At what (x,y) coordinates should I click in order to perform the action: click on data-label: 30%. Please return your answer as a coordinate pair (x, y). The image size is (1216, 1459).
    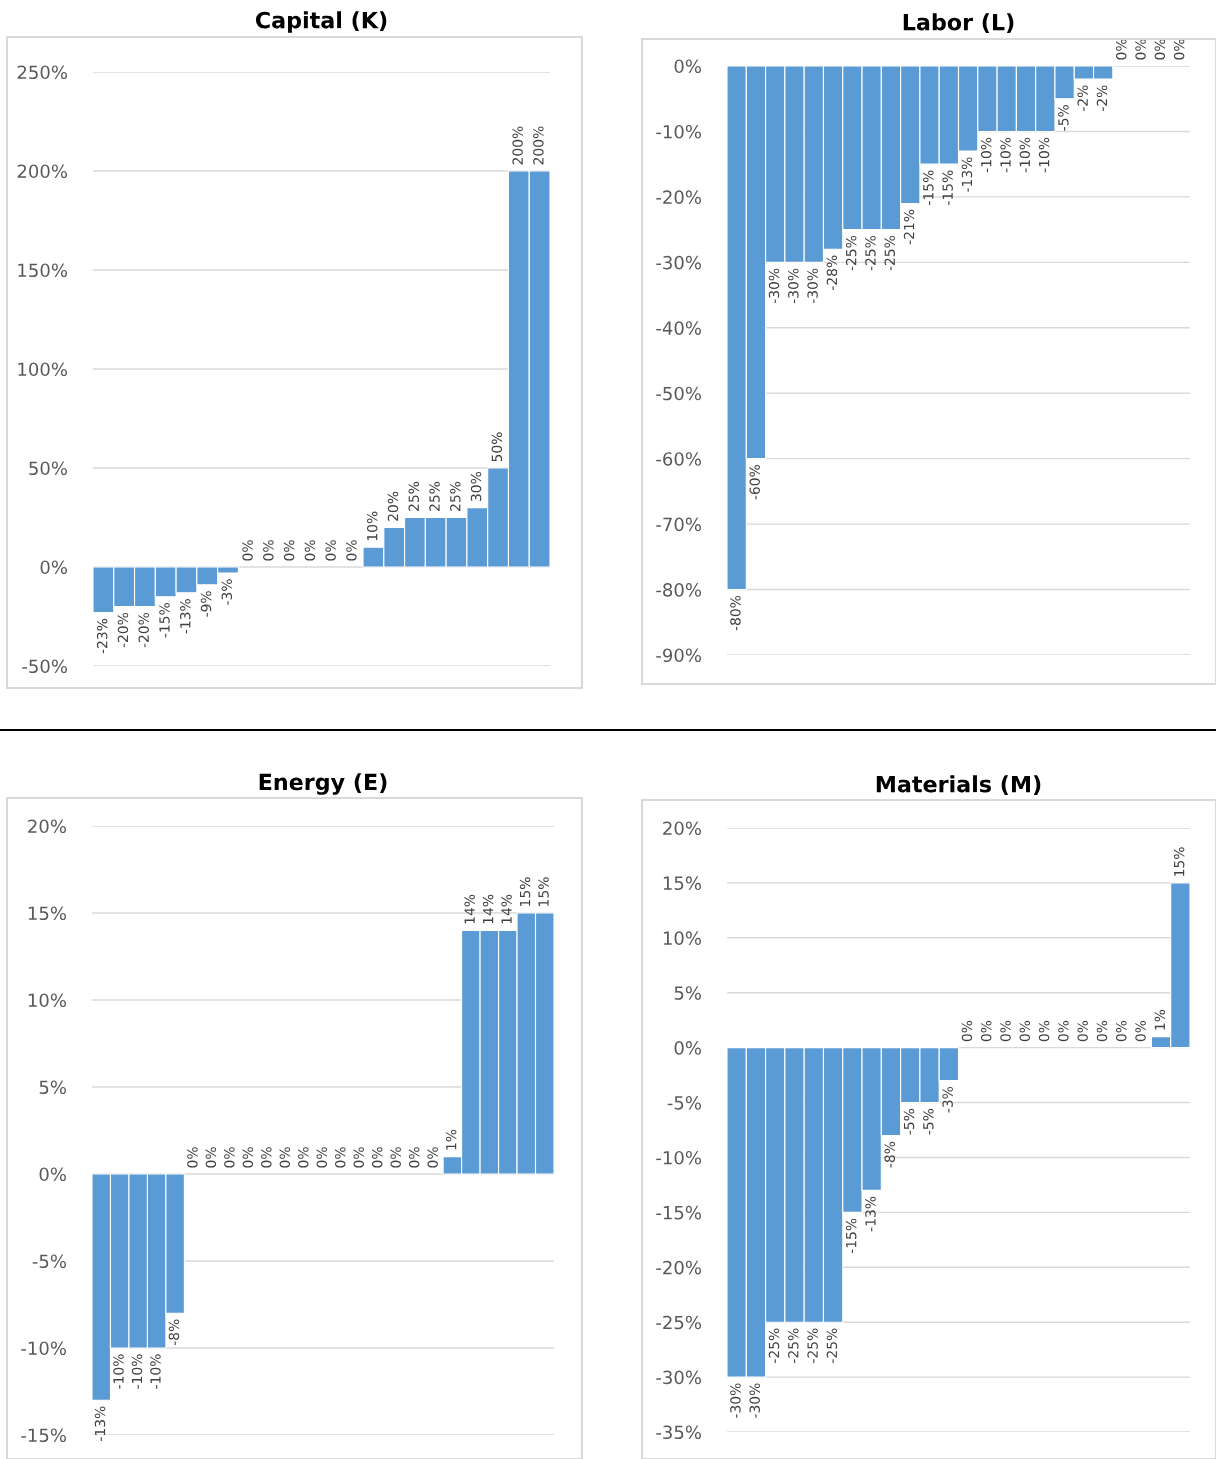
    Looking at the image, I should click on (476, 486).